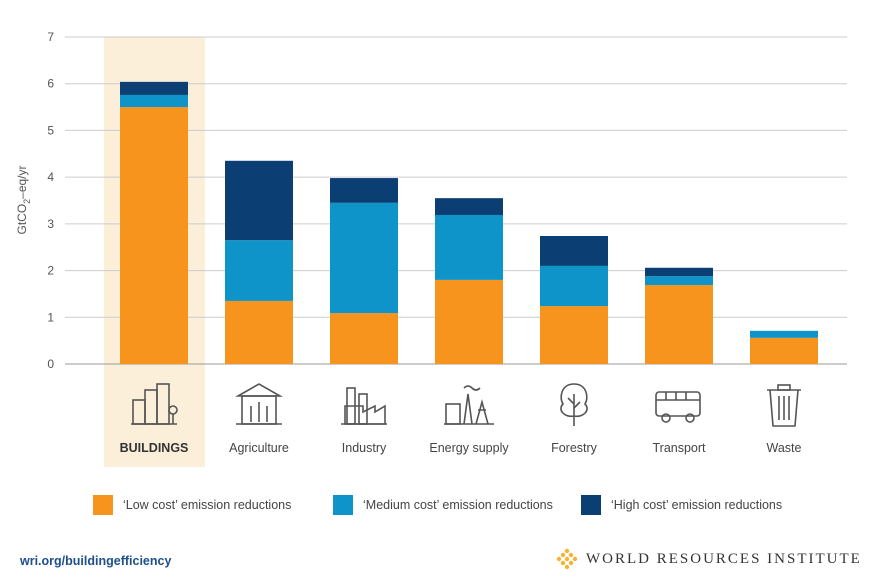 This screenshot has height=579, width=870. I want to click on y-tick-label: 7, so click(50, 37).